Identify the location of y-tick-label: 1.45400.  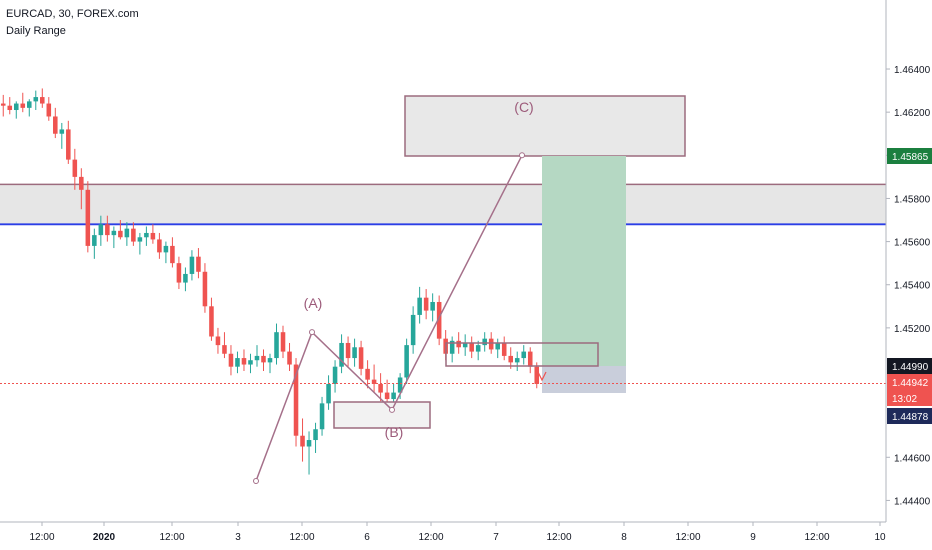
(912, 286).